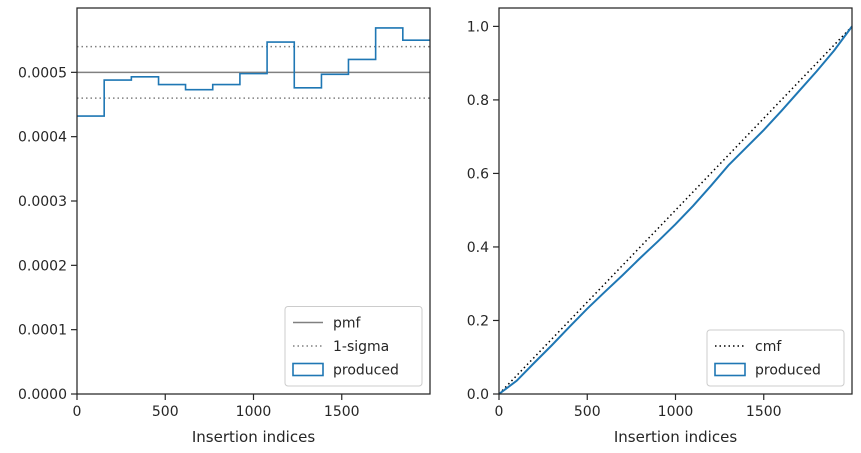 The height and width of the screenshot is (453, 861). I want to click on y-tick-label: 0.0000, so click(42, 395).